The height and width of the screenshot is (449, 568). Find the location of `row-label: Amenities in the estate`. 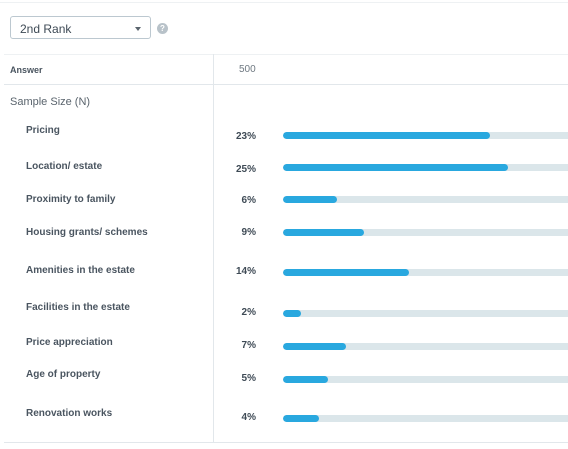

row-label: Amenities in the estate is located at coordinates (80, 270).